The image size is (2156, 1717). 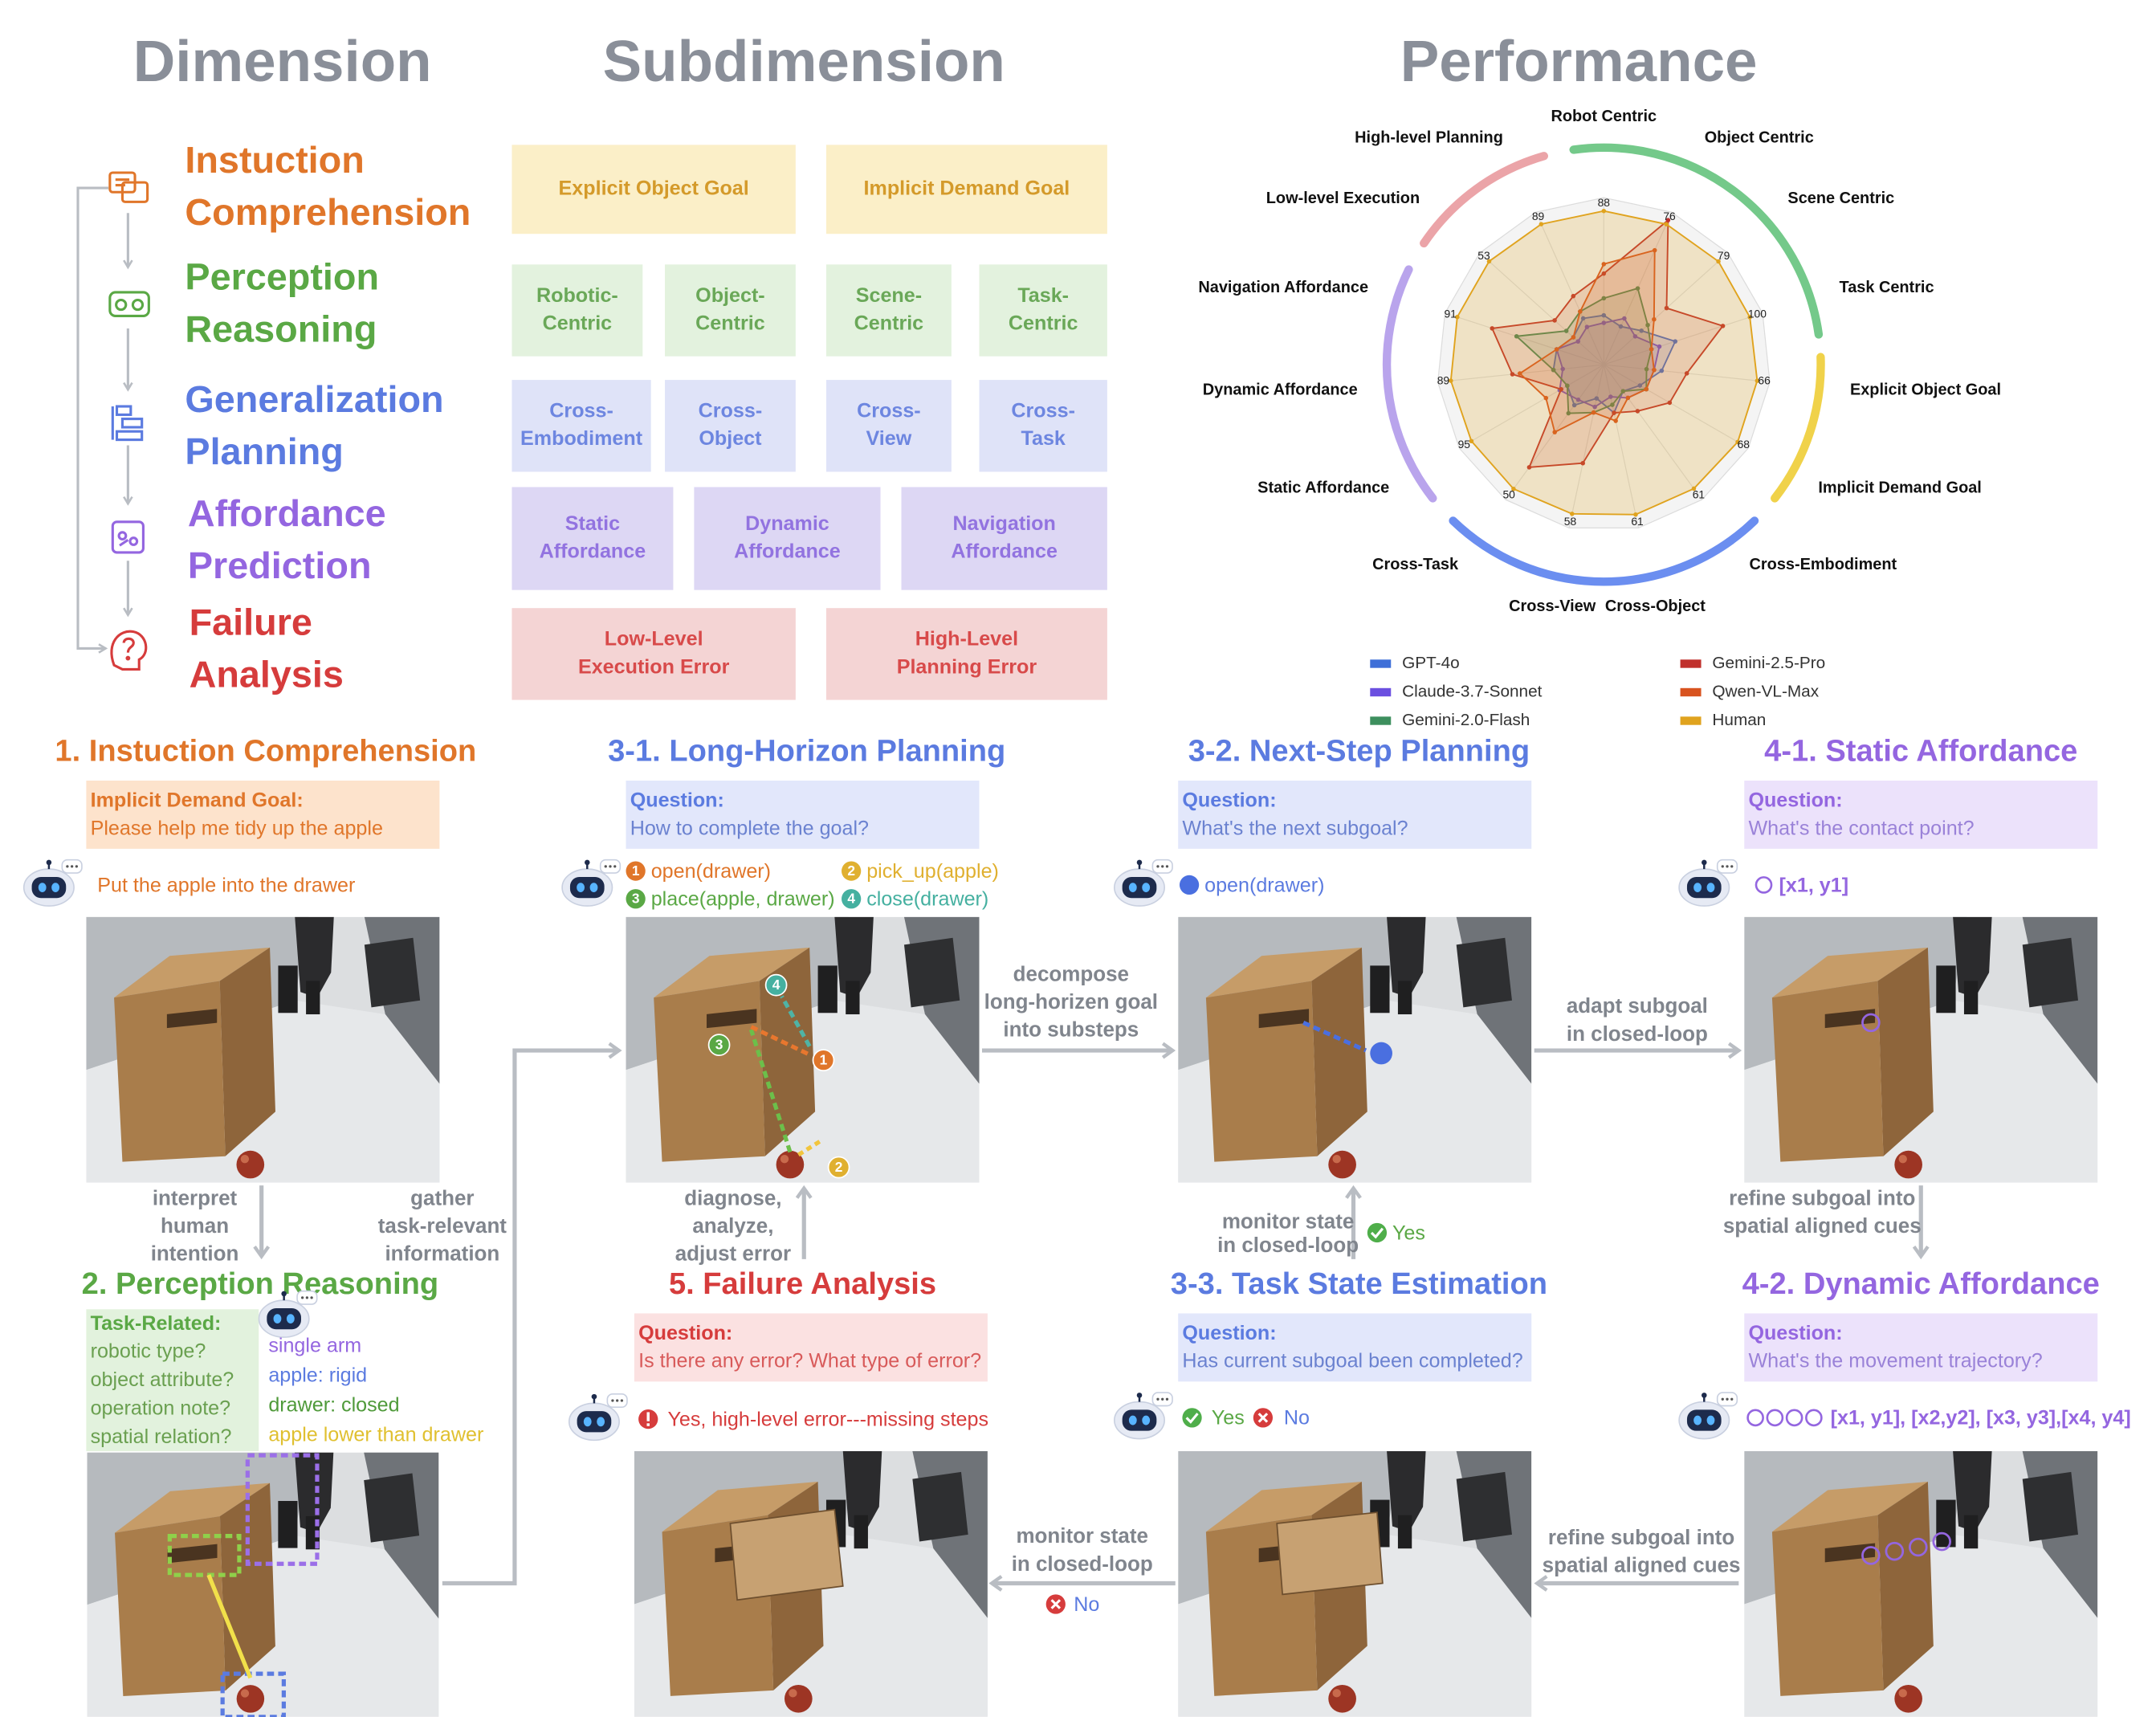 What do you see at coordinates (266, 751) in the screenshot?
I see `label: 1. Instuction Comprehension` at bounding box center [266, 751].